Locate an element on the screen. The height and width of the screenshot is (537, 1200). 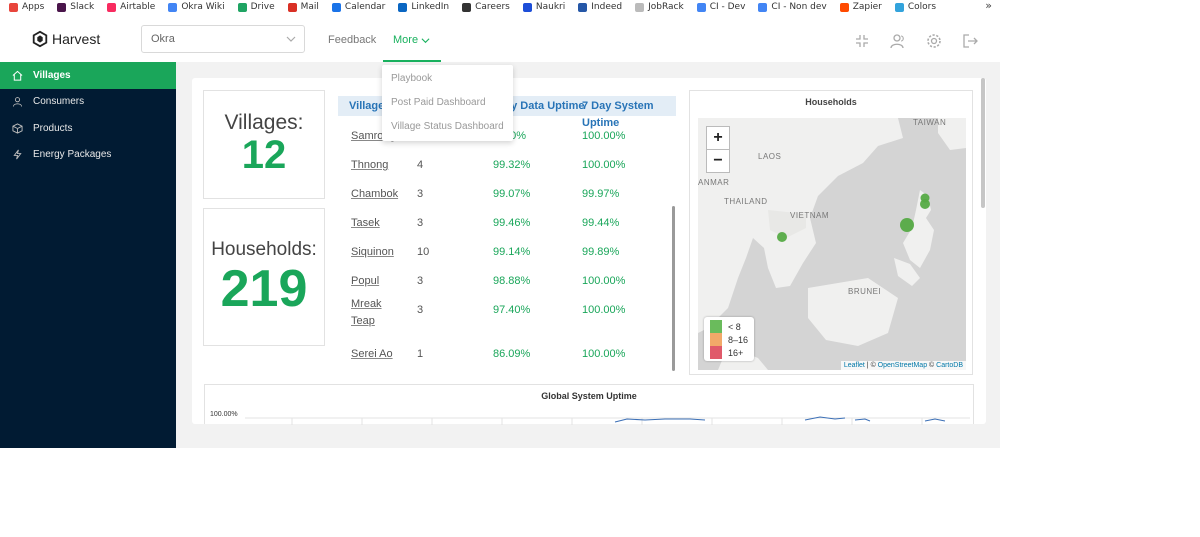
bookmark-okra-wiki: Okra Wiki is located at coordinates (196, 7).